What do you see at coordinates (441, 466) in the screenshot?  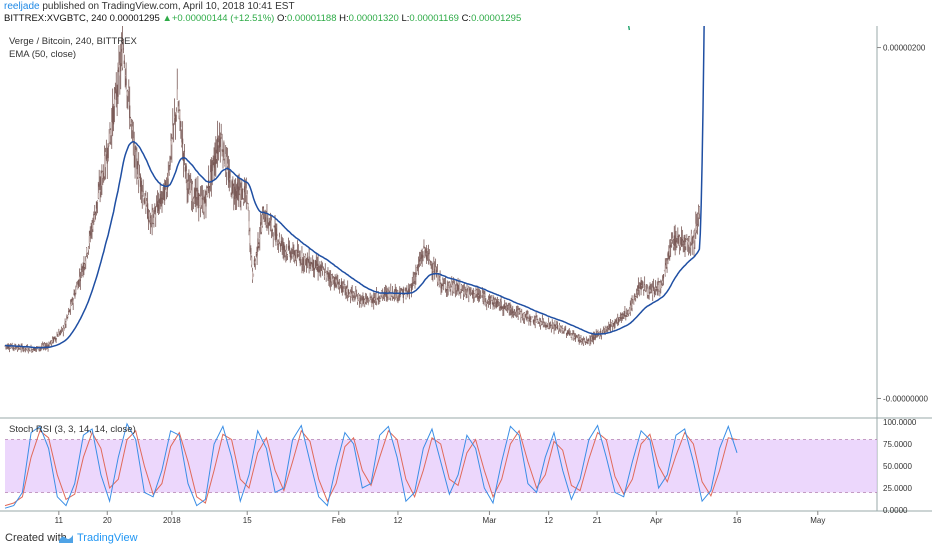 I see `rsi-band` at bounding box center [441, 466].